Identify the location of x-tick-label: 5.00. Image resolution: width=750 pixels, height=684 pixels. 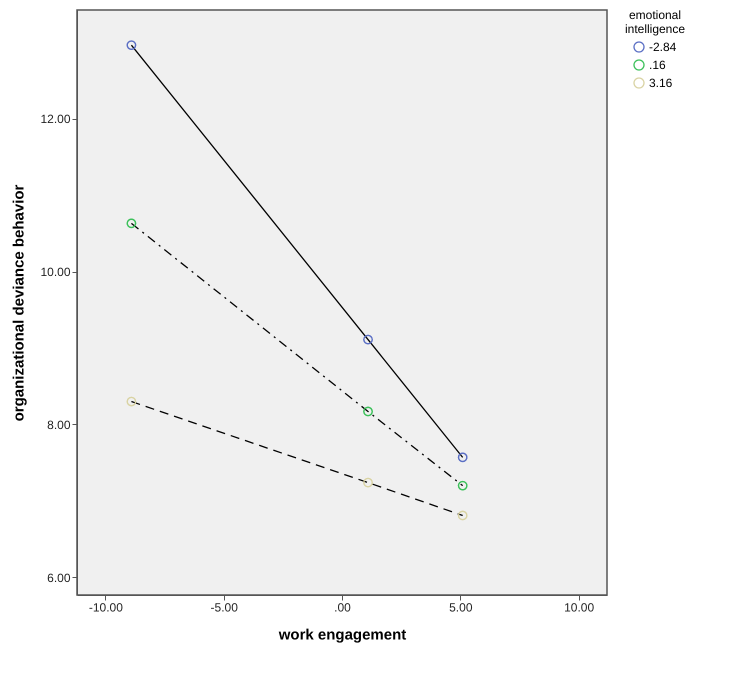
(461, 607).